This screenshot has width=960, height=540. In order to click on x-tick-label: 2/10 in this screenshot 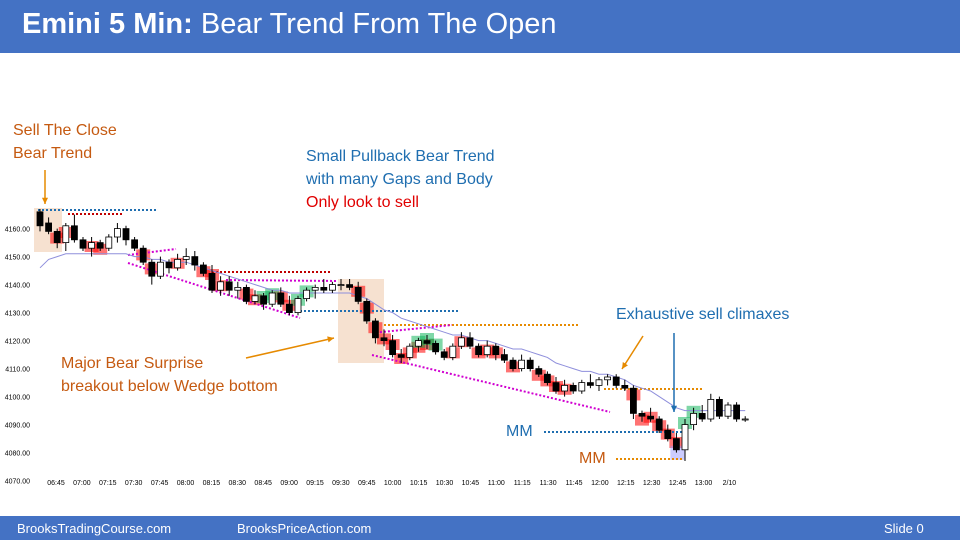, I will do `click(730, 483)`.